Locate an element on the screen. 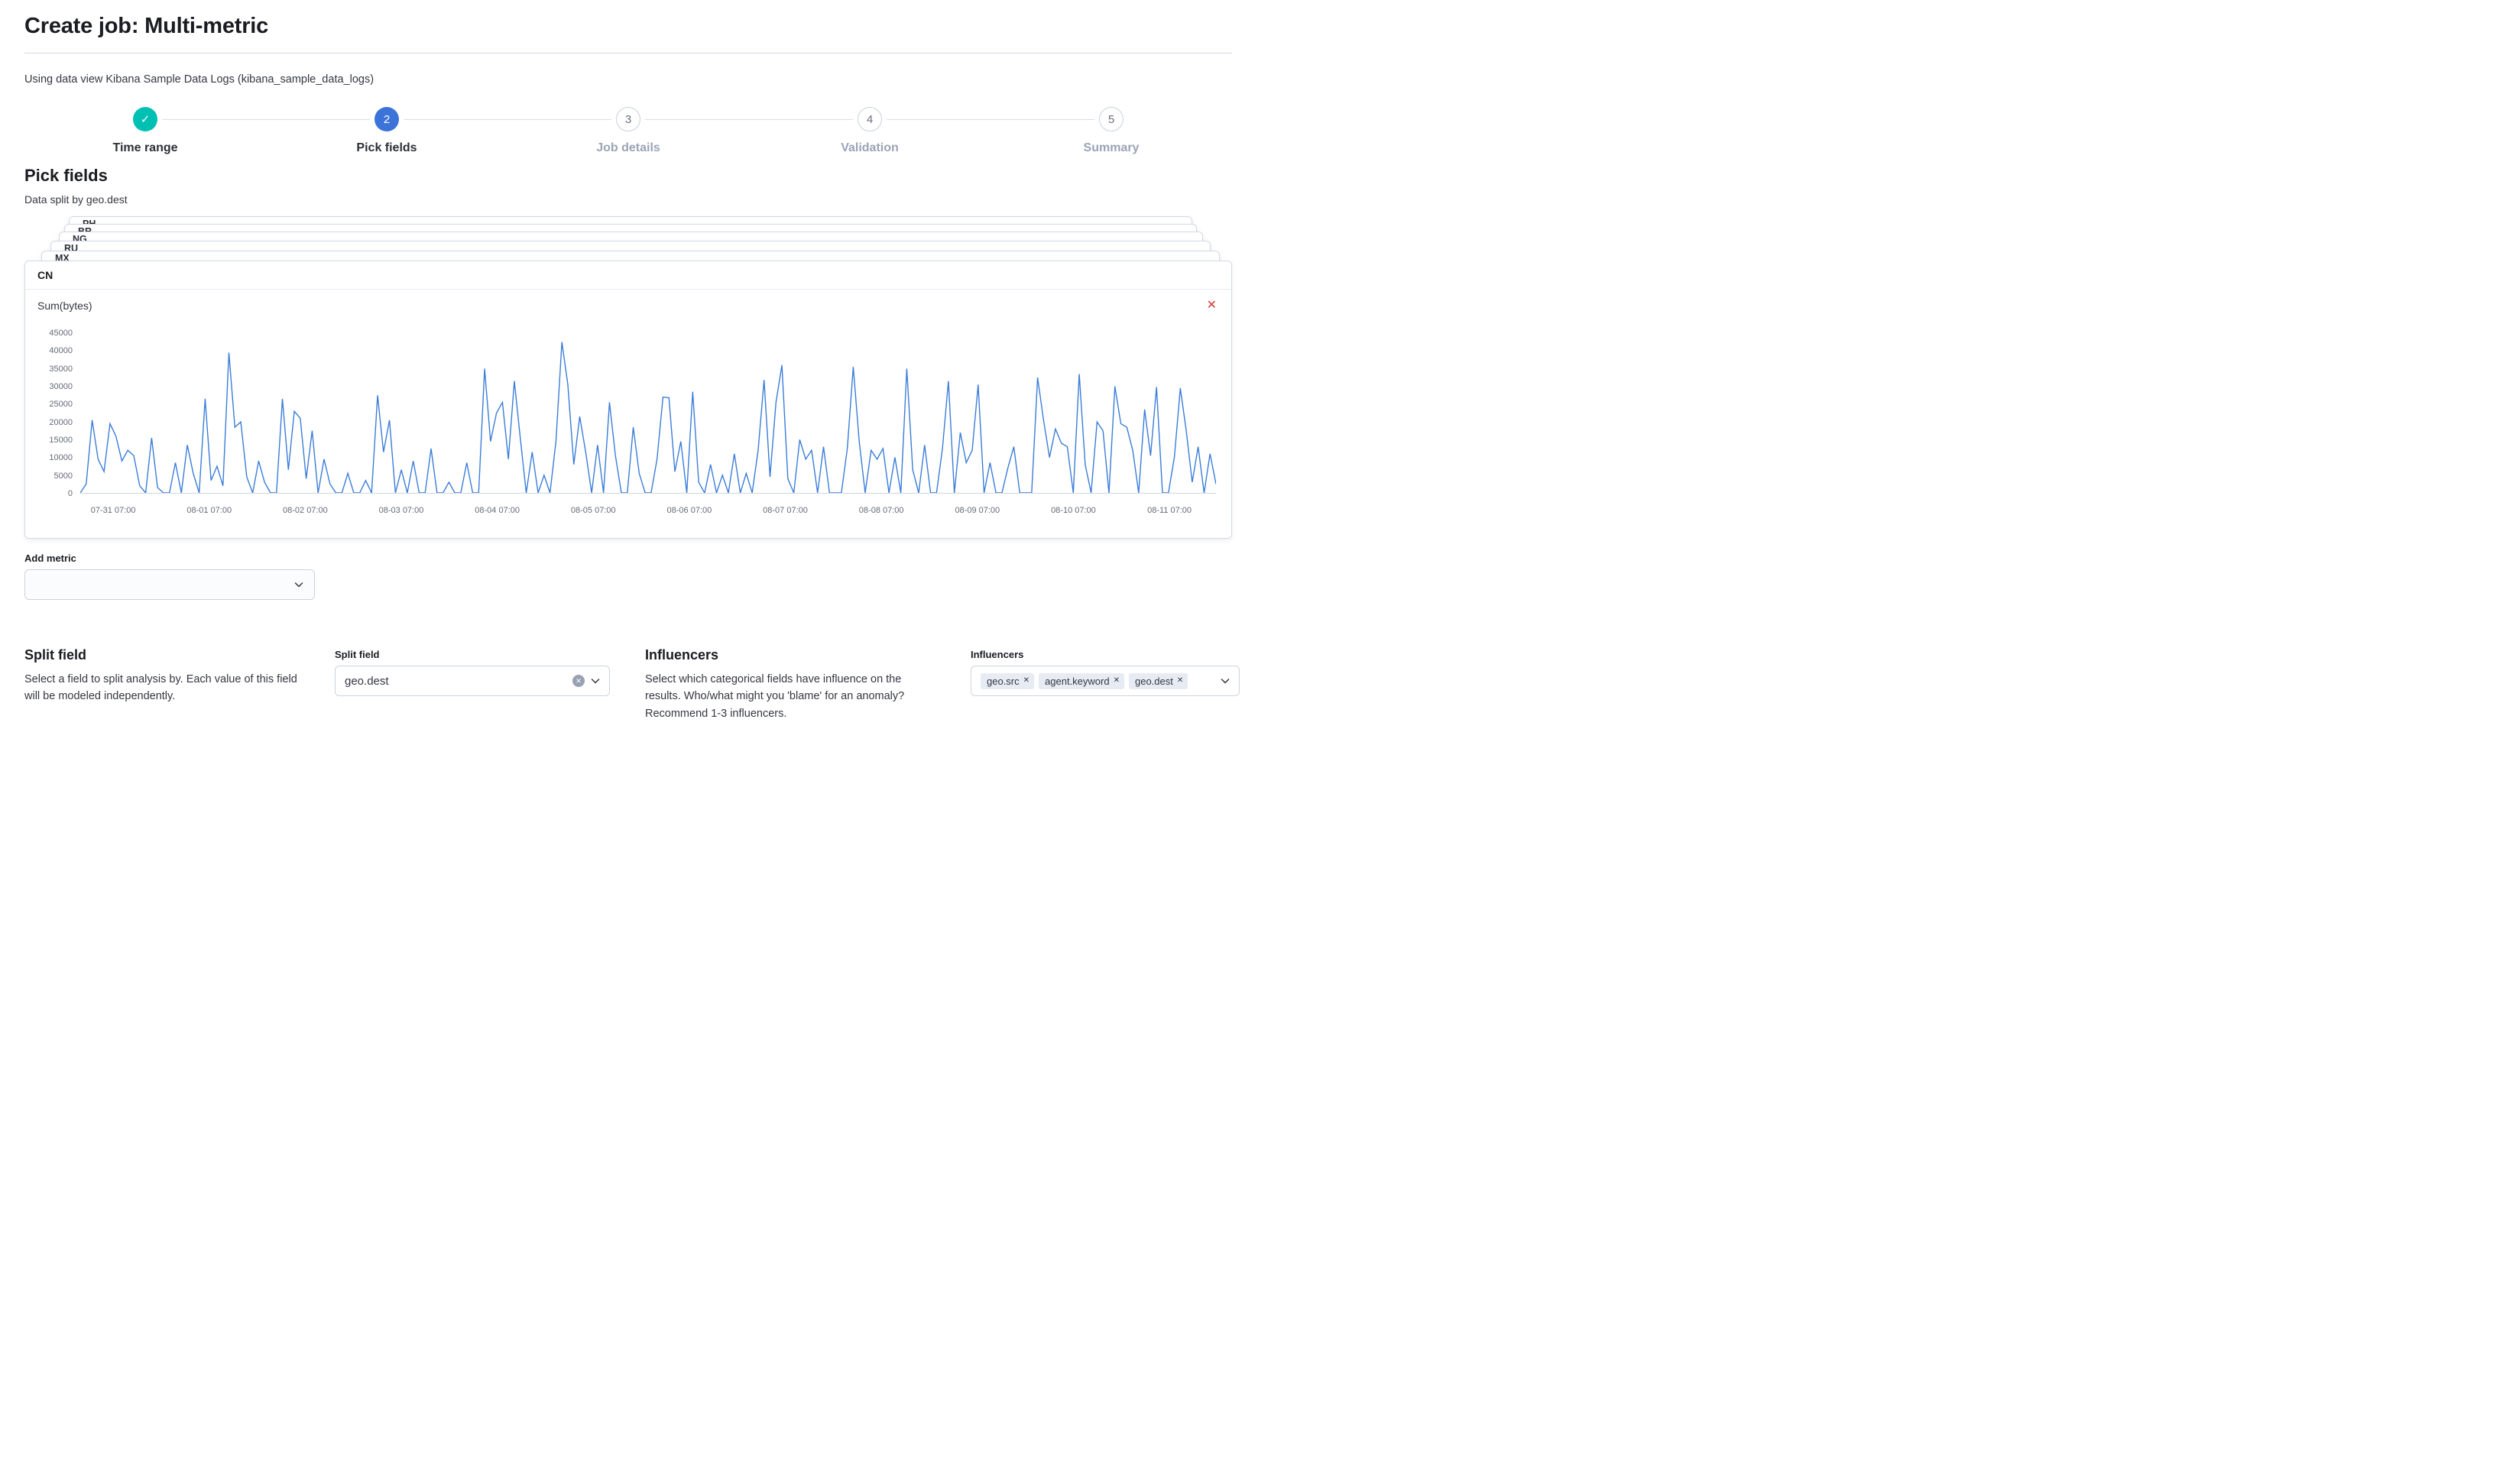 Image resolution: width=2513 pixels, height=1484 pixels. check-icon: ✓ is located at coordinates (145, 120).